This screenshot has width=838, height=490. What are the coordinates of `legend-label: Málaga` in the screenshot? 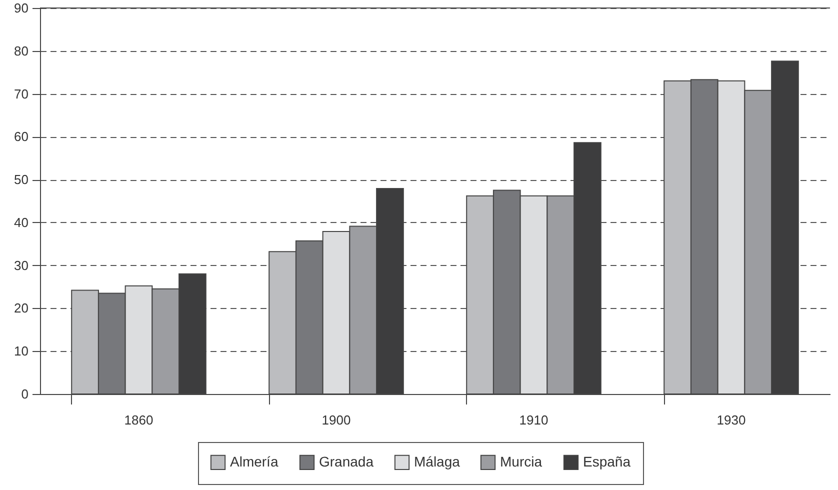 It's located at (437, 461).